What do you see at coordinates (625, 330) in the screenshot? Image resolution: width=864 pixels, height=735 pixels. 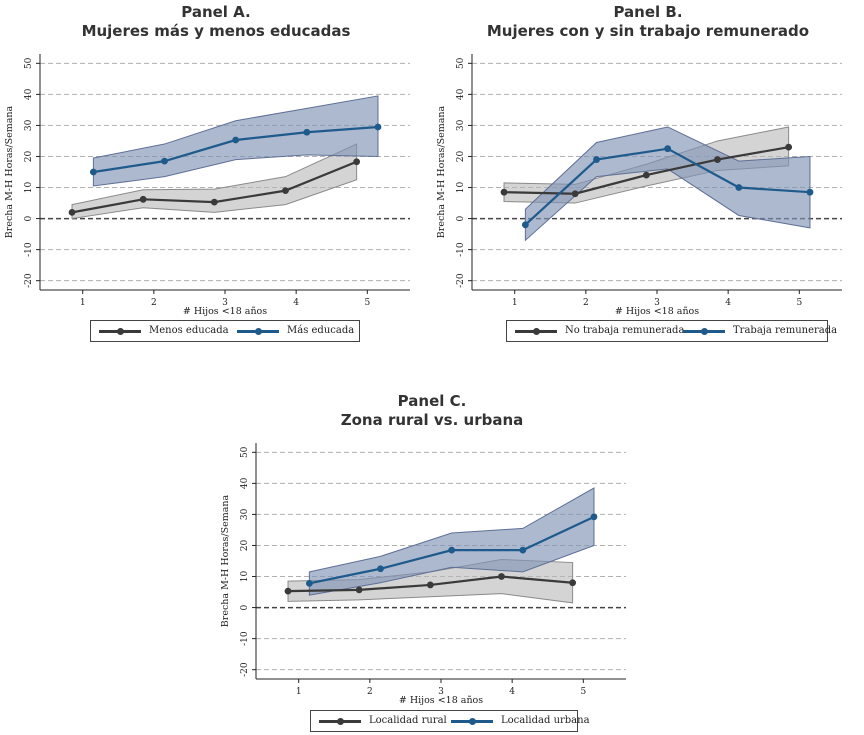 I see `legend-label: No trabaja remunerada` at bounding box center [625, 330].